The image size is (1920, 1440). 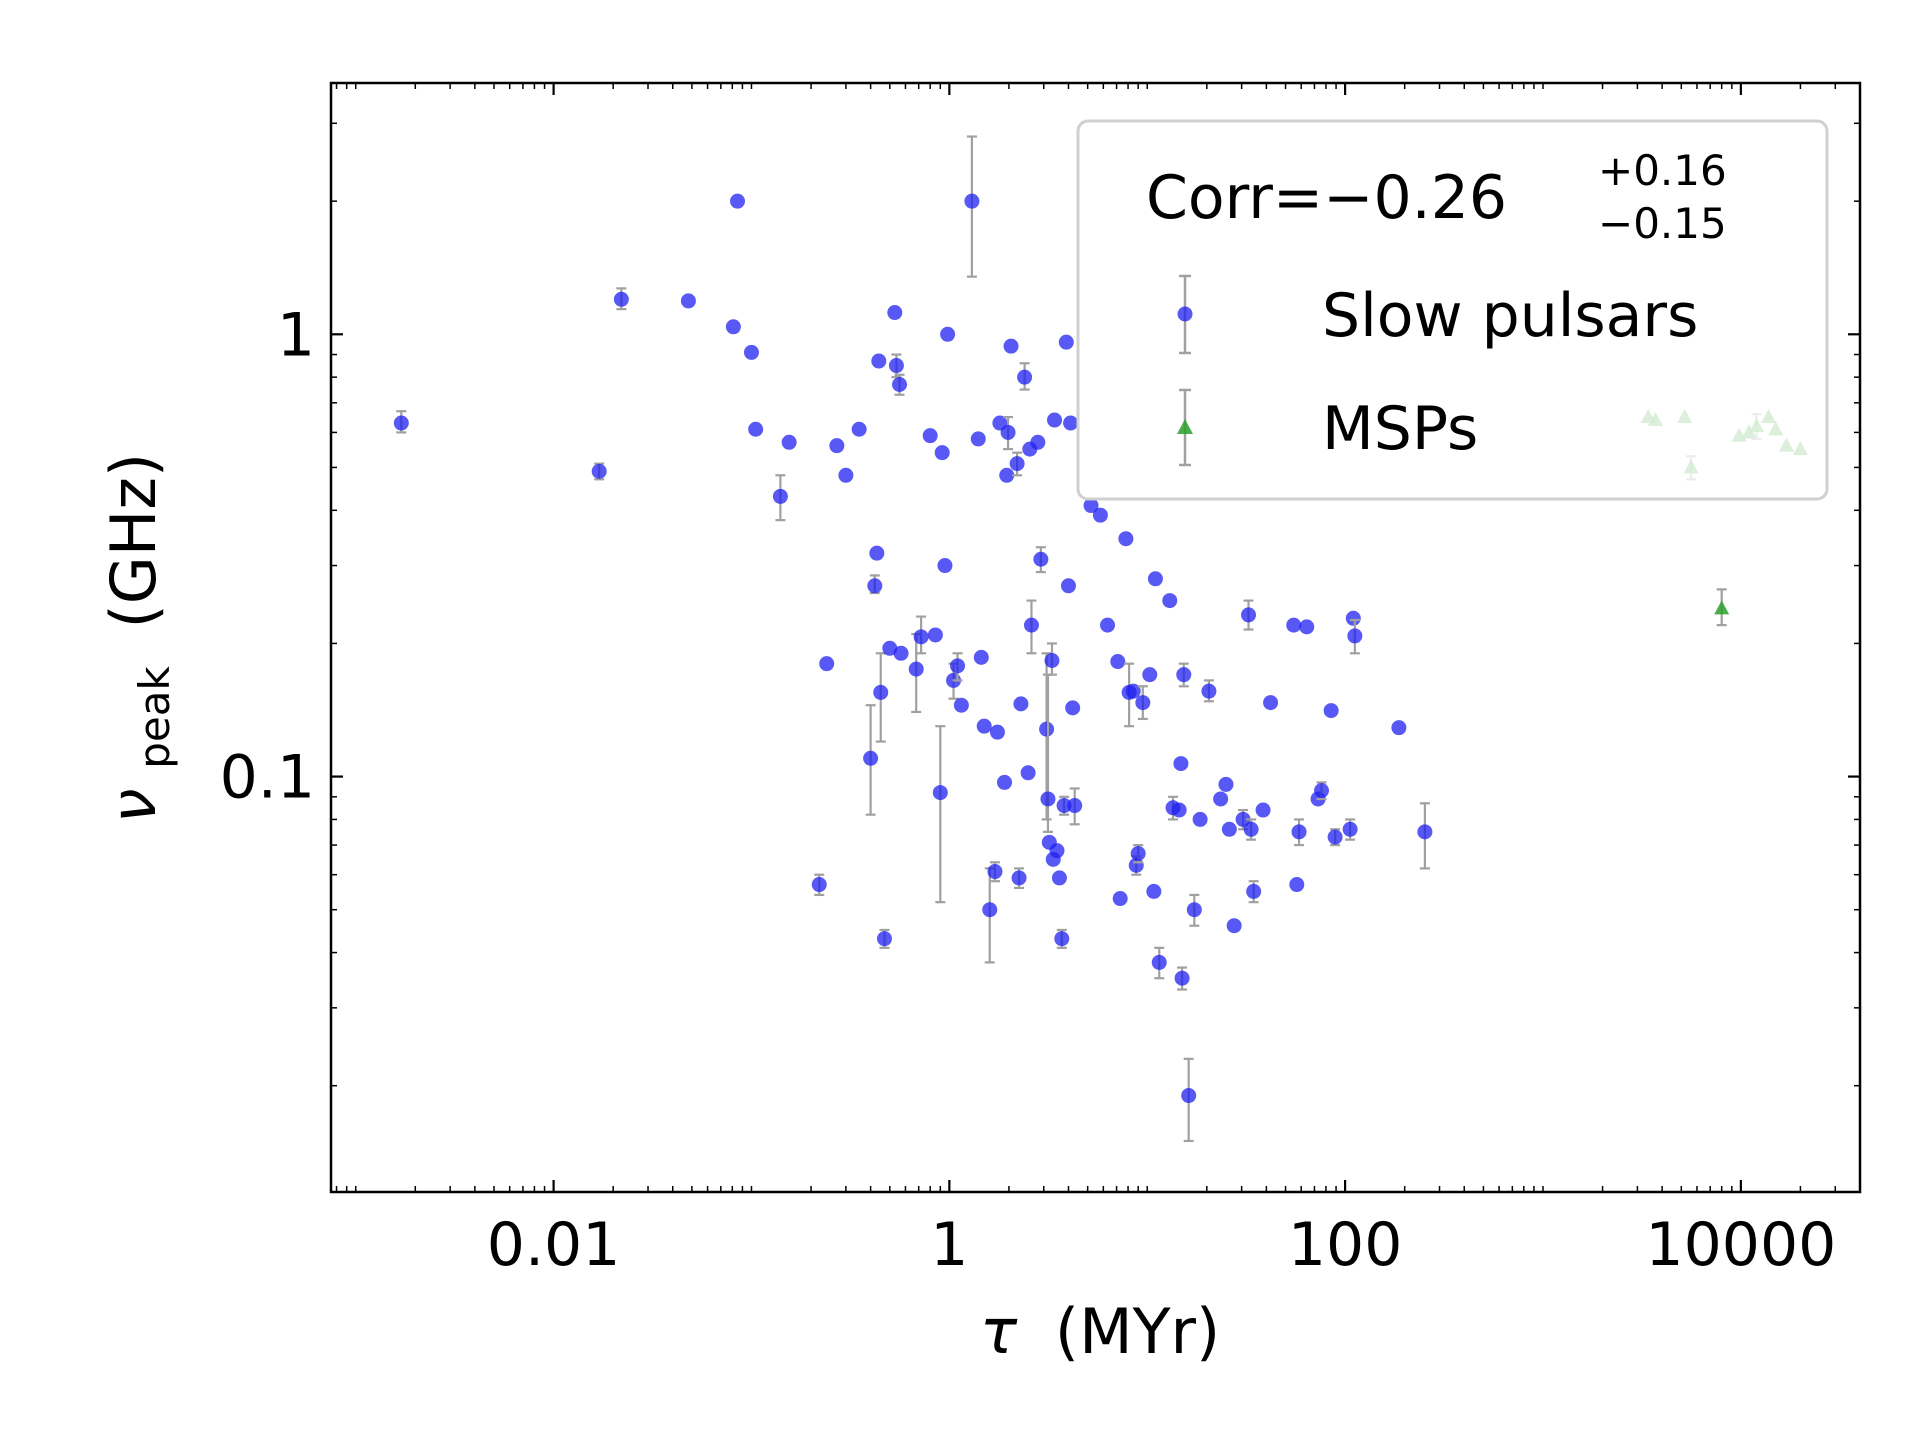 I want to click on legend-slow-marker, so click(x=1185, y=314).